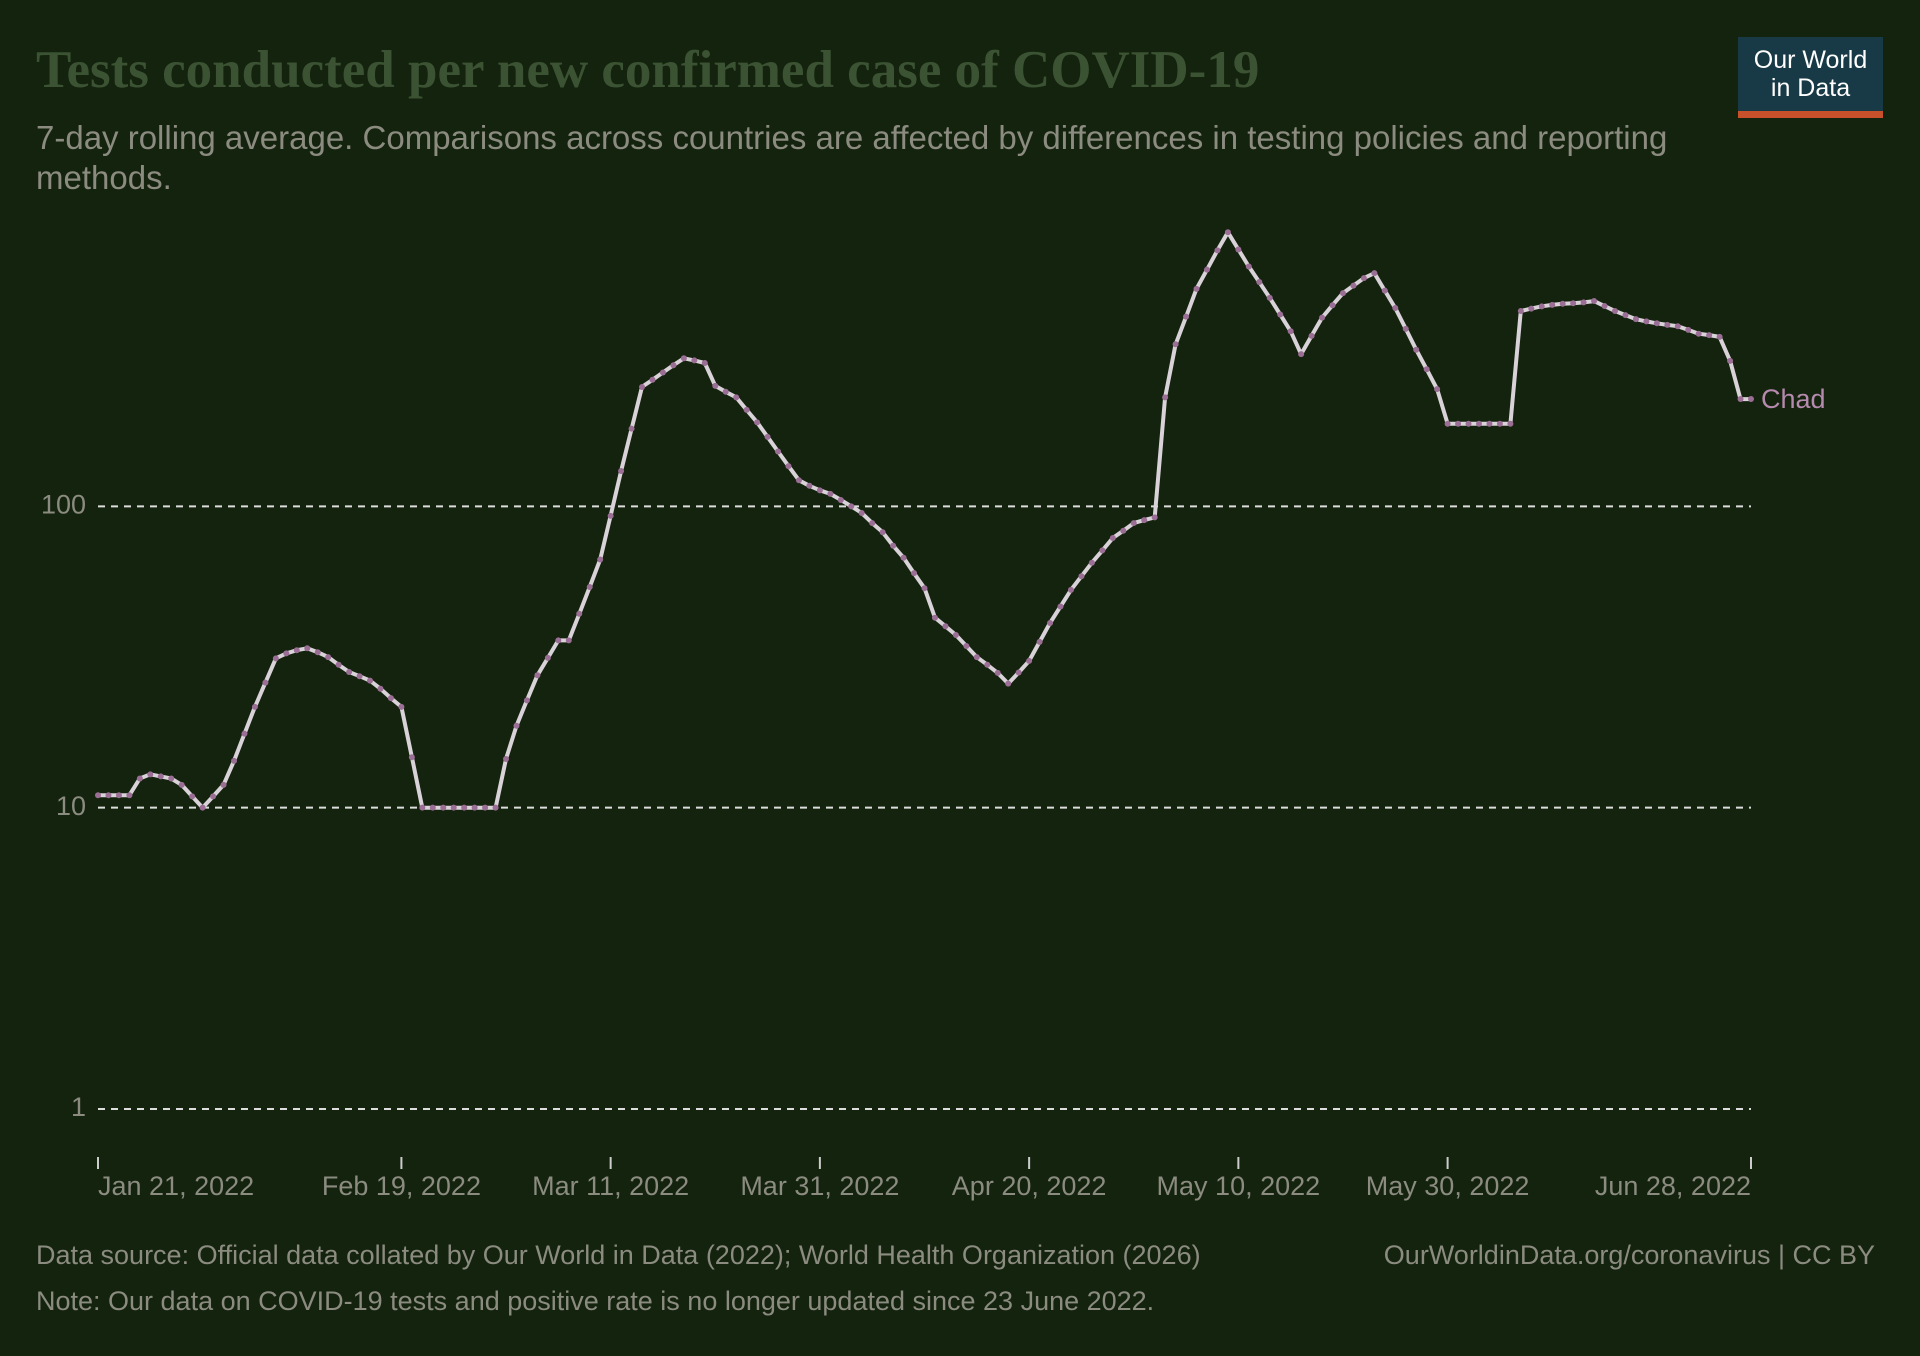  Describe the element at coordinates (1810, 88) in the screenshot. I see `logo-line: in Data` at that location.